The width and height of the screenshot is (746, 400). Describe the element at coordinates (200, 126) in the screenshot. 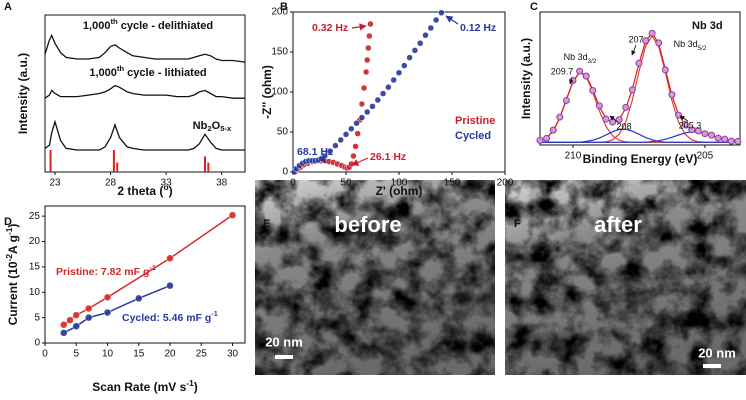

I see `text-part: Nb` at that location.